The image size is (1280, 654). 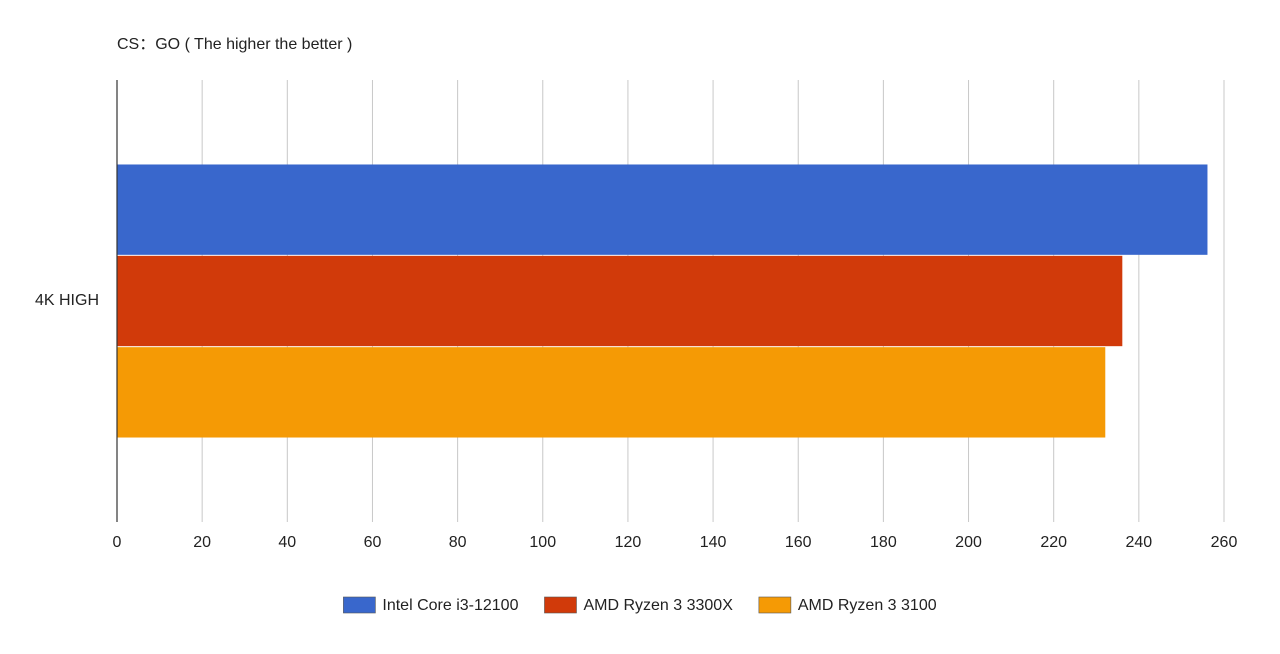 What do you see at coordinates (1224, 542) in the screenshot?
I see `x-tick-label: 260` at bounding box center [1224, 542].